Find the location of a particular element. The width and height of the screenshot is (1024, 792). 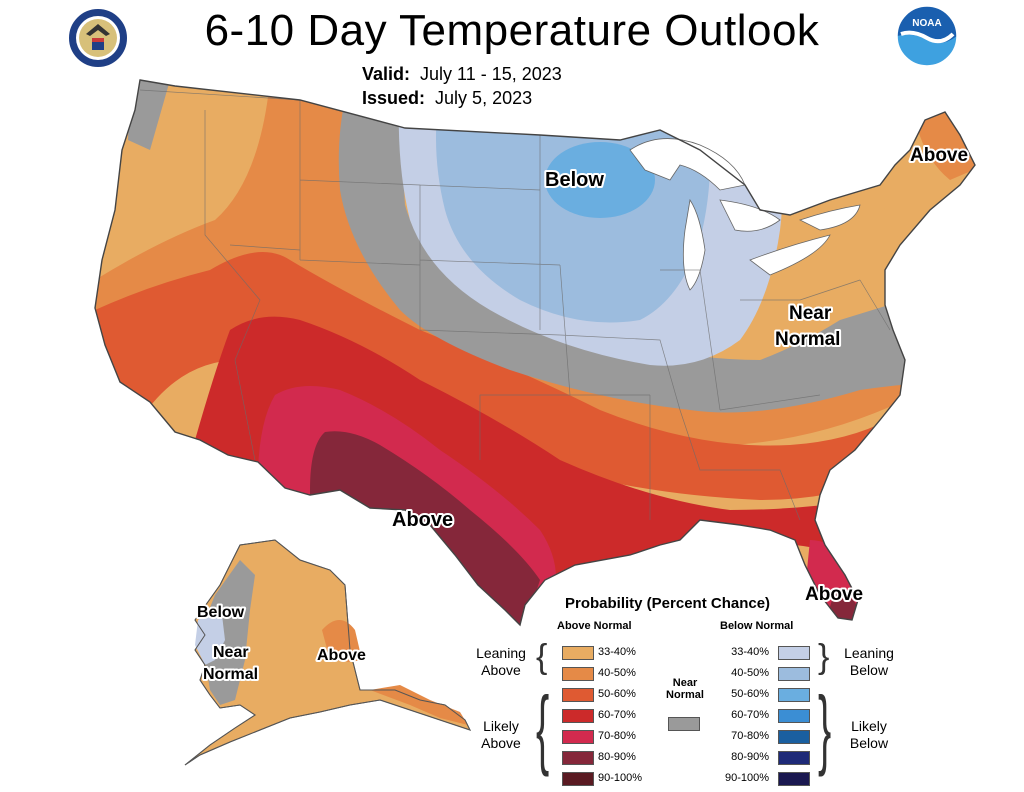

legend-above-row: 40-50% is located at coordinates (512, 673).